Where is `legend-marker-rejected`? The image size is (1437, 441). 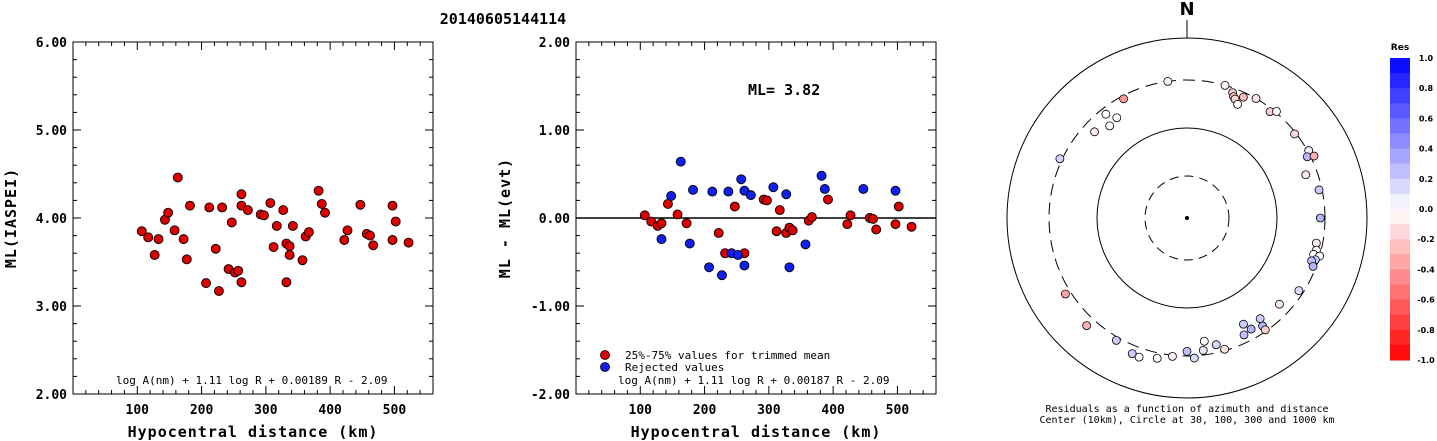
legend-marker-rejected is located at coordinates (605, 367).